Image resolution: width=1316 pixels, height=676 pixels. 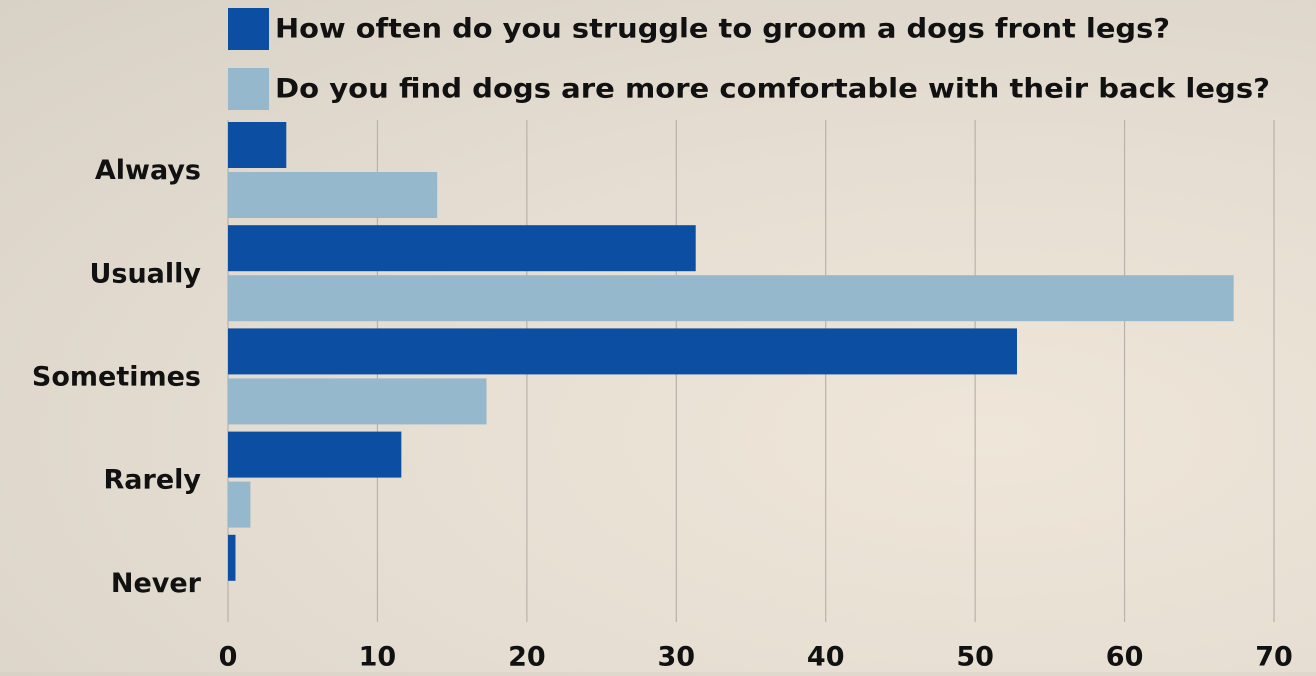 What do you see at coordinates (975, 657) in the screenshot?
I see `x-tick-label-50: 50` at bounding box center [975, 657].